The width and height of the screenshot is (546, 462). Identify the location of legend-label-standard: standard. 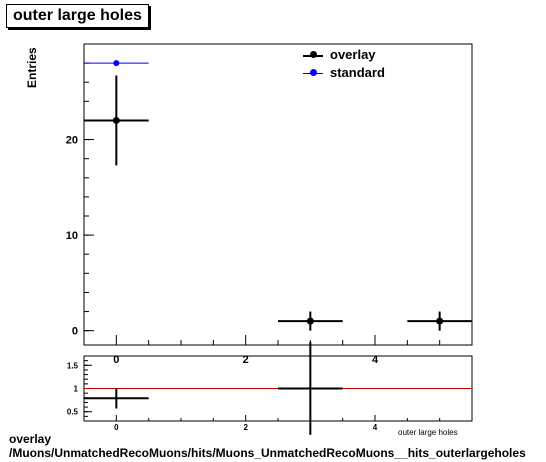
(357, 72).